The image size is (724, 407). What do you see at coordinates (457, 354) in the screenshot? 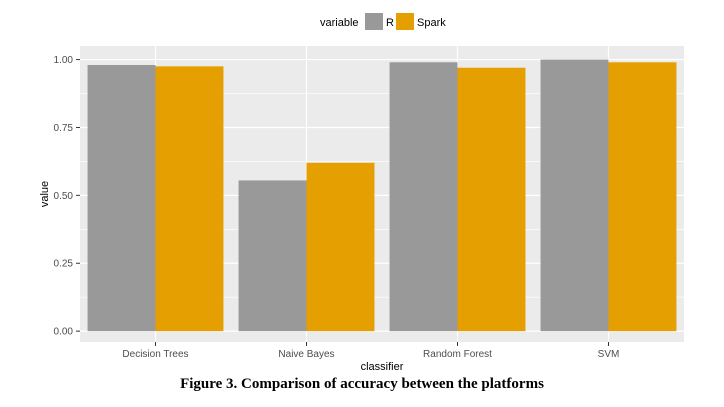
I see `x-tick-label: Random Forest` at bounding box center [457, 354].